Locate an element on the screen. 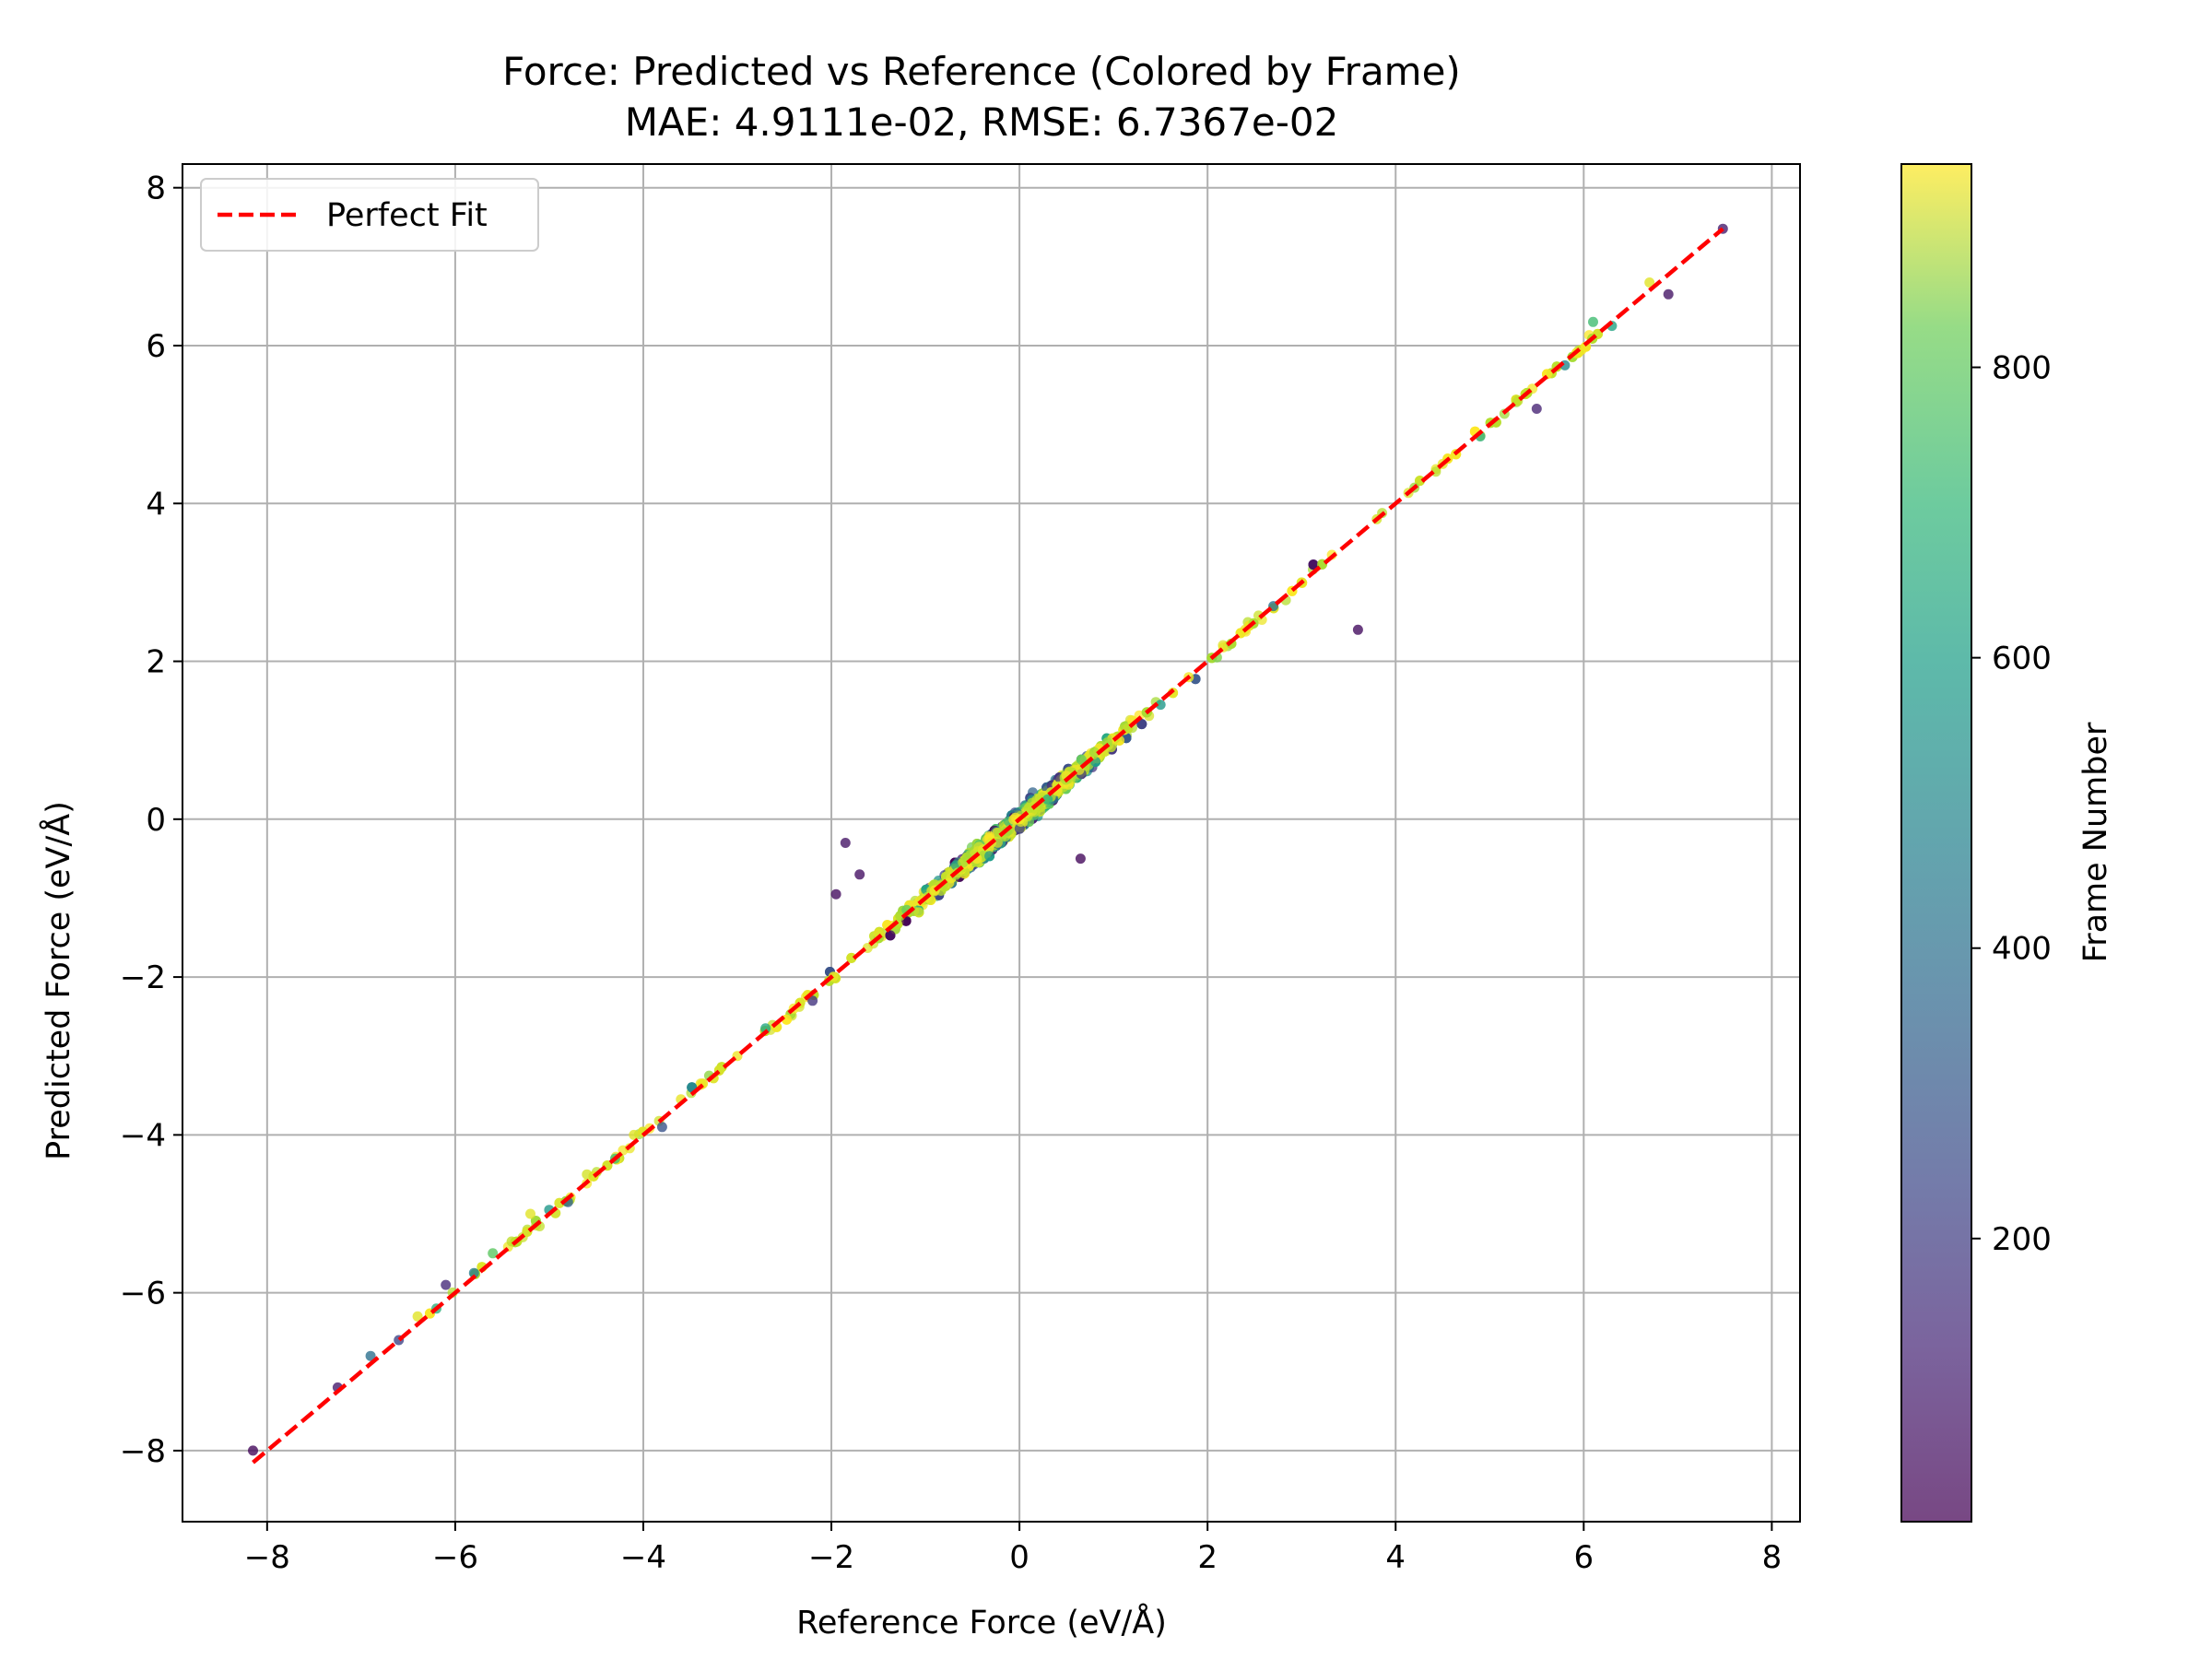 This screenshot has width=2212, height=1659. y-tick-label: 6 is located at coordinates (156, 346).